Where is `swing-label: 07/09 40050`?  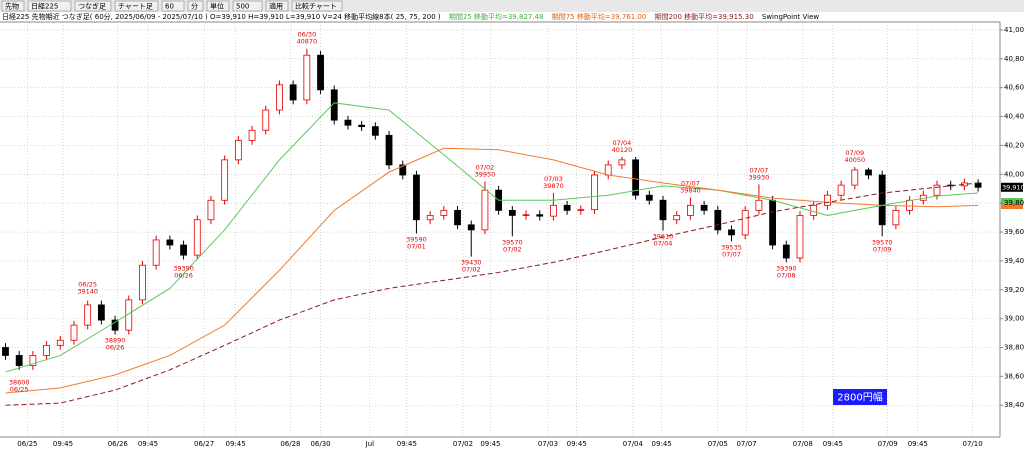
swing-label: 07/09 40050 is located at coordinates (854, 156).